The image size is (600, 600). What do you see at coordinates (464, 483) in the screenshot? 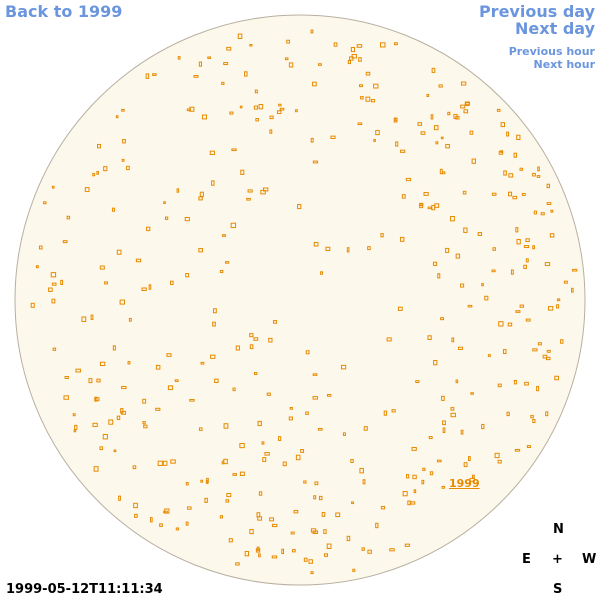
I see `region-label: 1999` at bounding box center [464, 483].